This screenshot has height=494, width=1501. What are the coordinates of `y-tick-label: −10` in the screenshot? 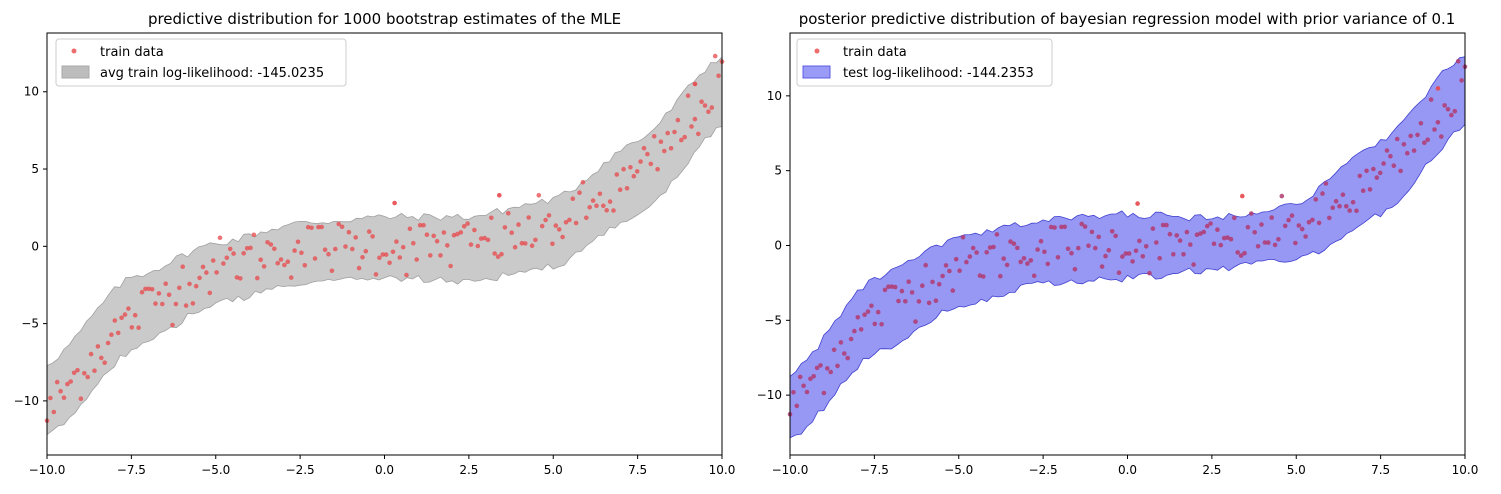 It's located at (26, 401).